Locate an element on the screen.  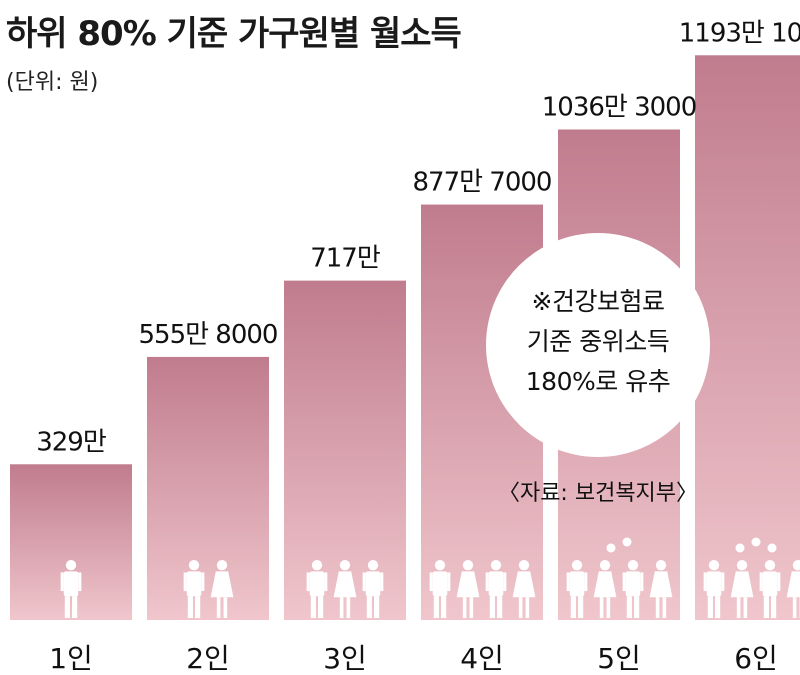
unit-label: (단위: 원) is located at coordinates (52, 82).